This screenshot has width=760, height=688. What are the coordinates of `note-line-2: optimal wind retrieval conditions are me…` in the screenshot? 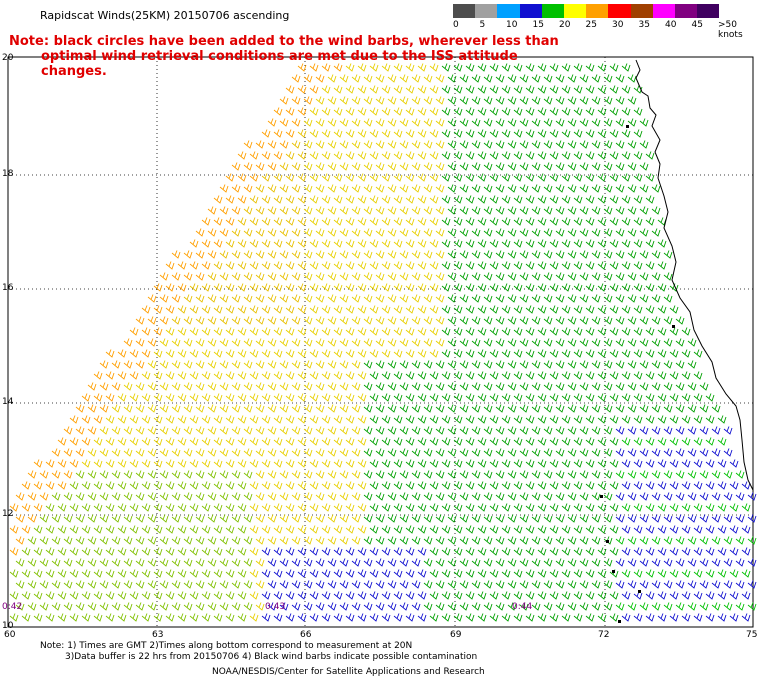 It's located at (279, 64).